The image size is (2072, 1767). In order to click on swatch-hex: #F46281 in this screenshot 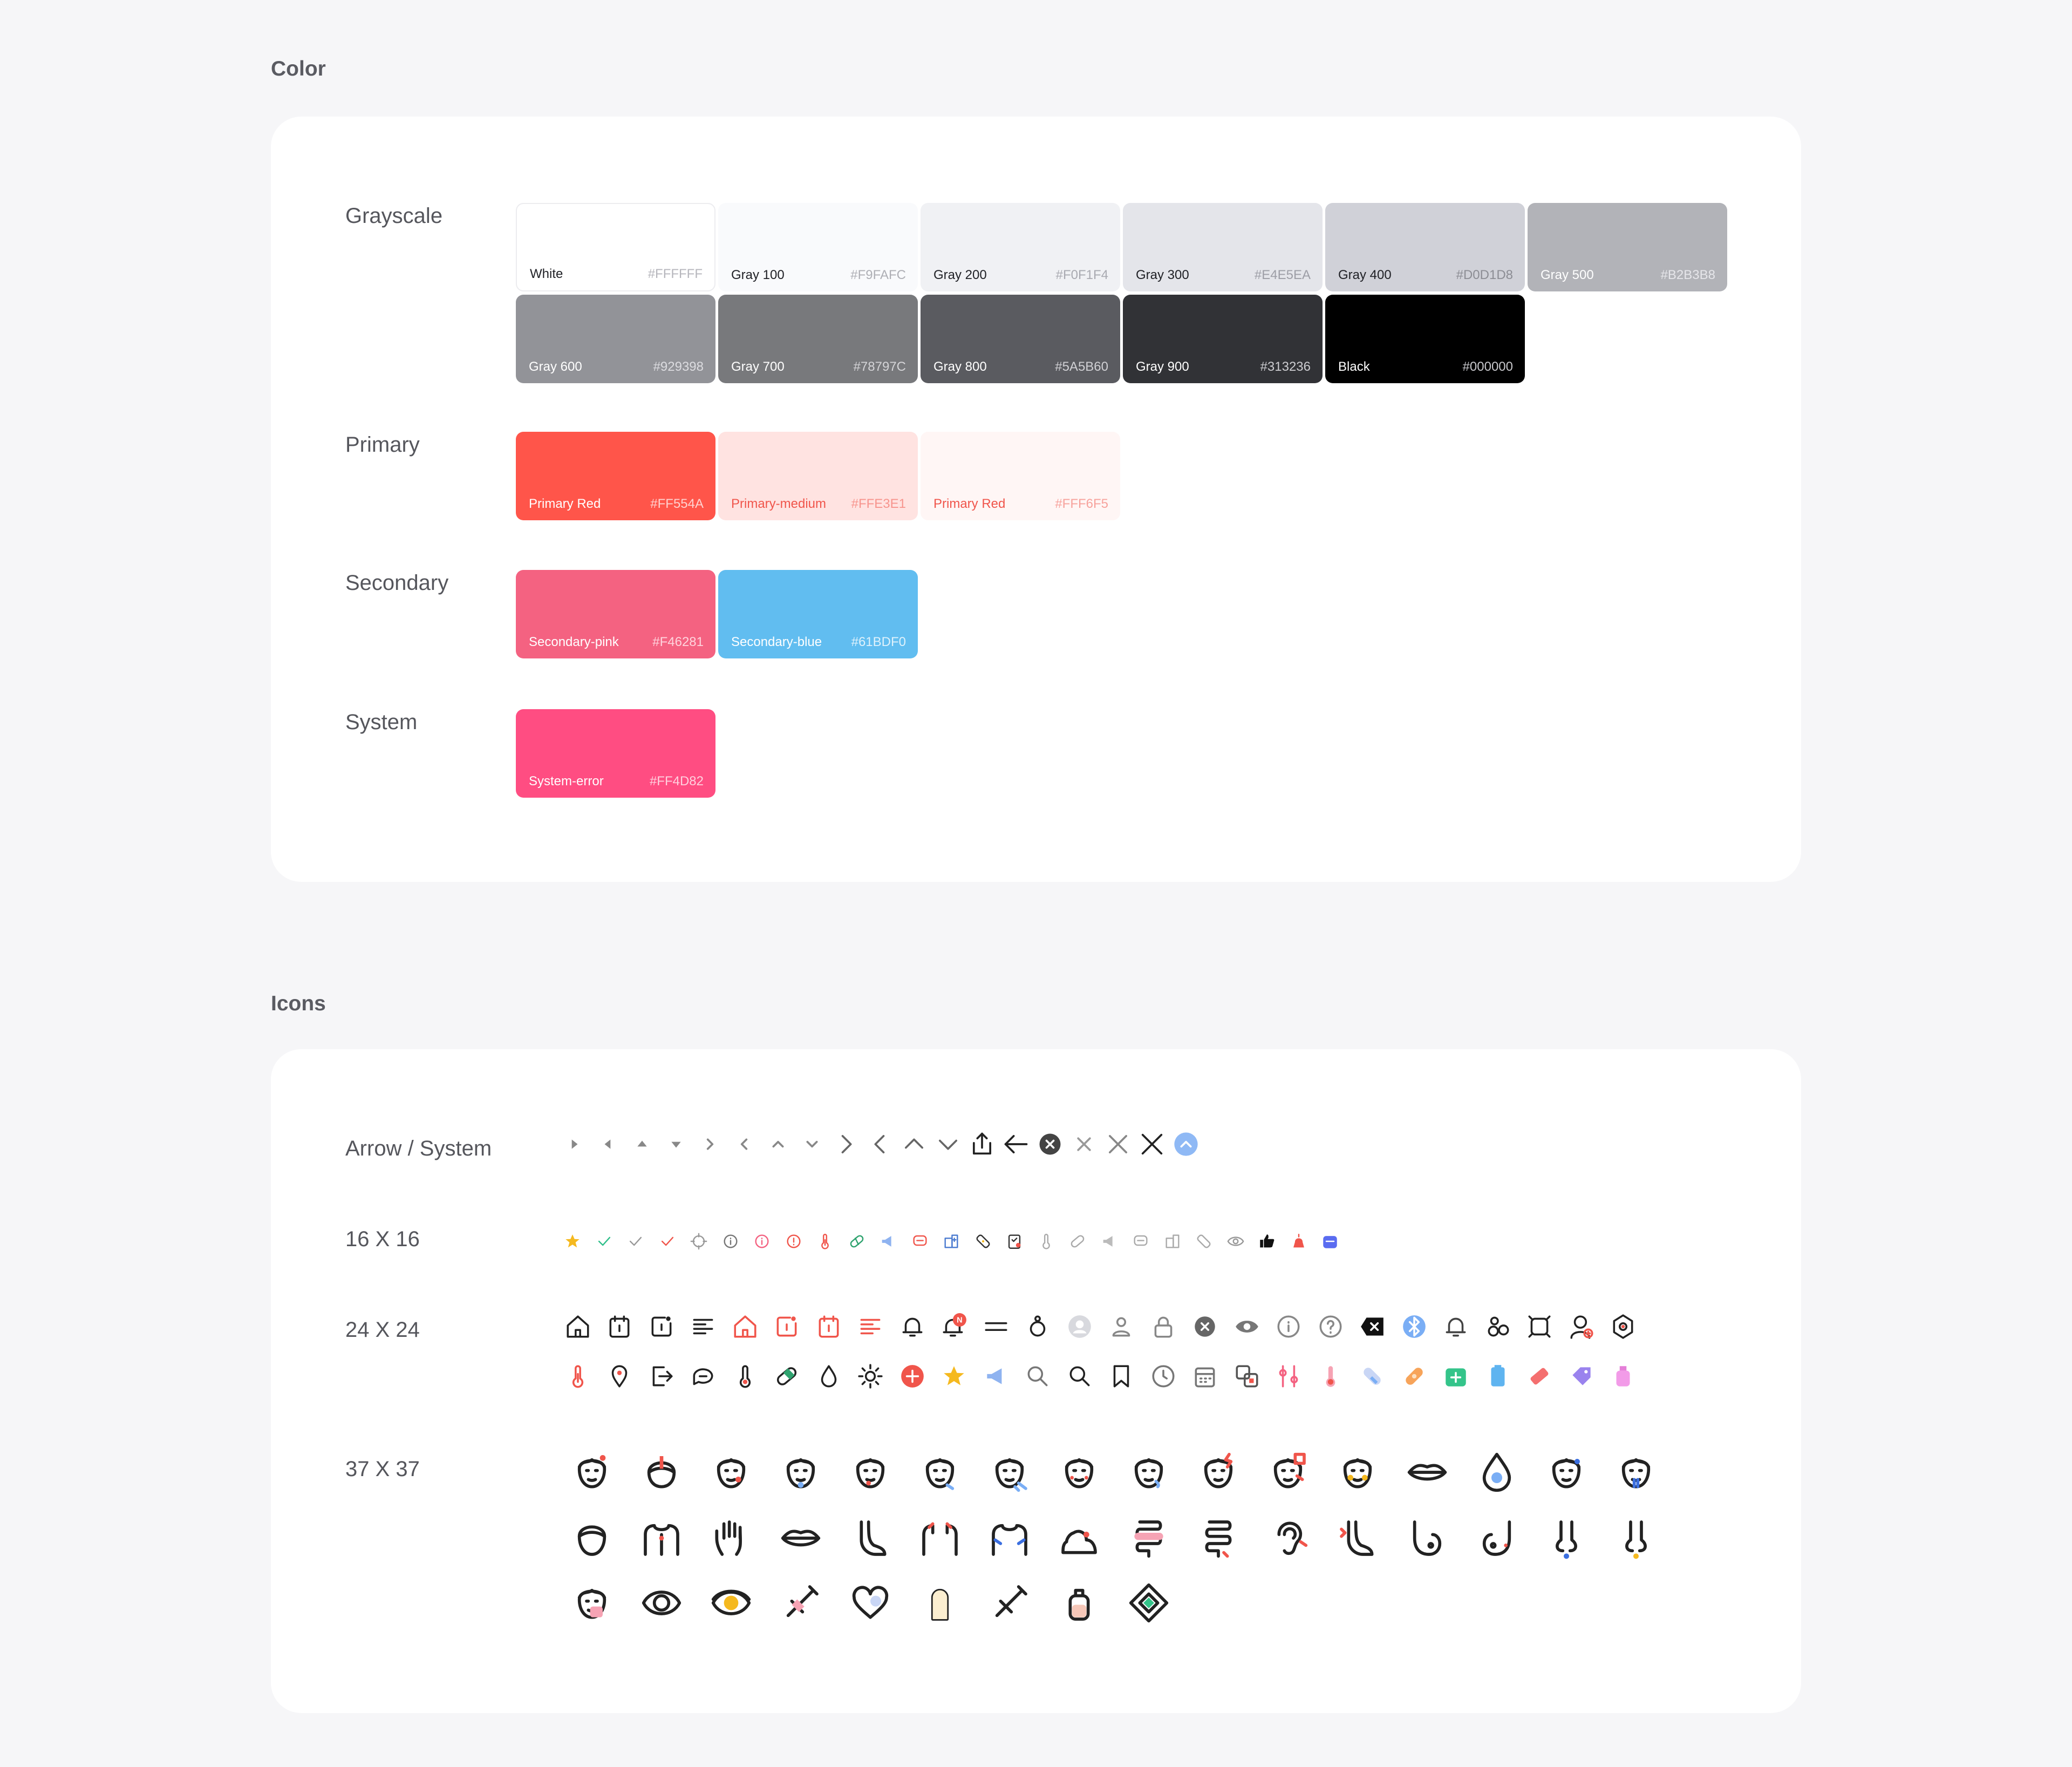, I will do `click(678, 642)`.